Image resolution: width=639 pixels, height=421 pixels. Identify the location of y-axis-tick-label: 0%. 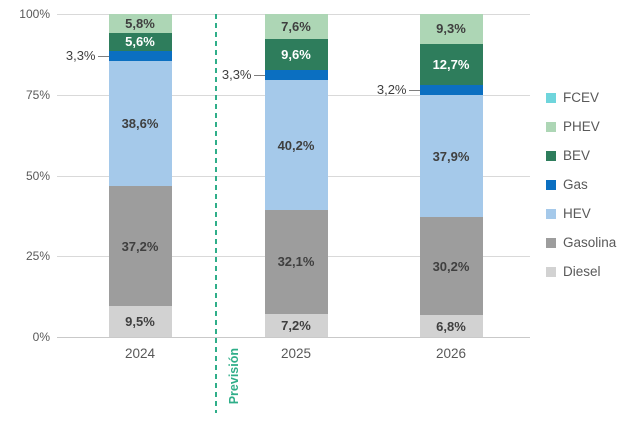
(41, 337).